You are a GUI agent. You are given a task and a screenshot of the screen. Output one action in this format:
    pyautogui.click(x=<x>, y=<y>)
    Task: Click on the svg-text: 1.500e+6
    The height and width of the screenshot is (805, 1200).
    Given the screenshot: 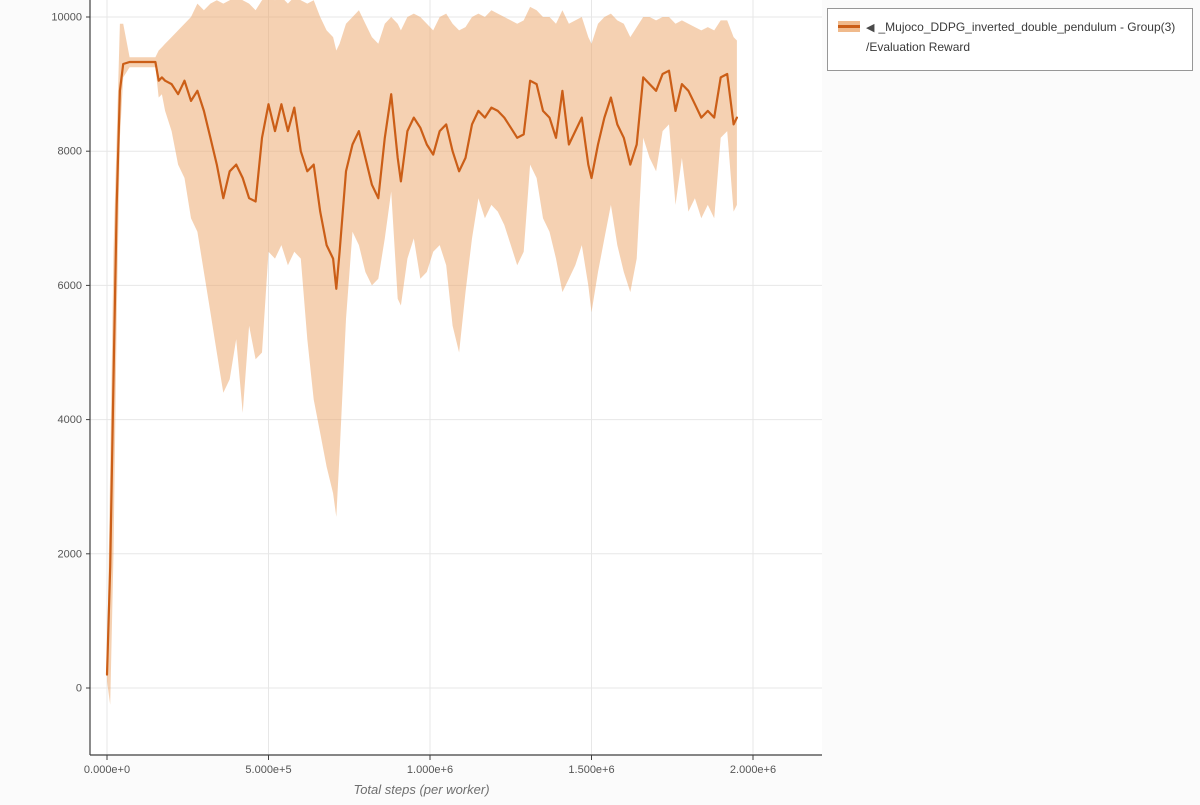 What is the action you would take?
    pyautogui.click(x=591, y=770)
    